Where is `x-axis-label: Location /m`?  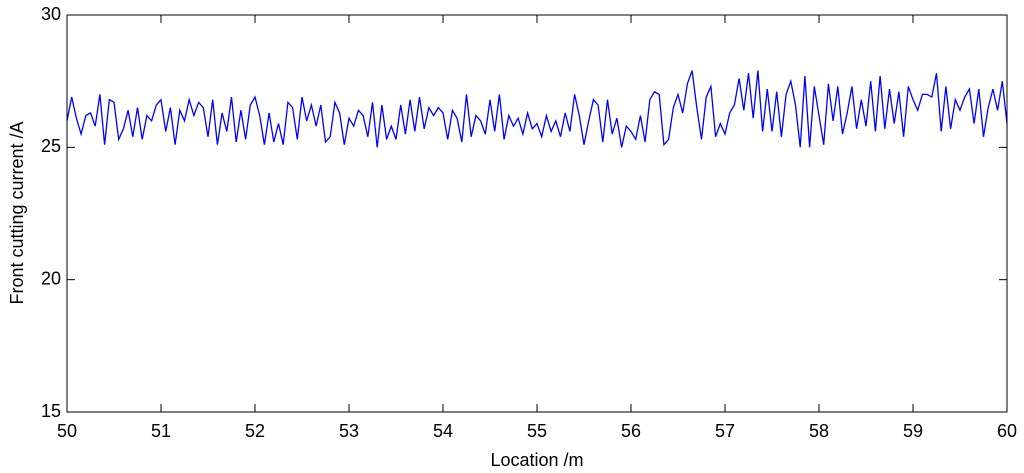 x-axis-label: Location /m is located at coordinates (536, 460).